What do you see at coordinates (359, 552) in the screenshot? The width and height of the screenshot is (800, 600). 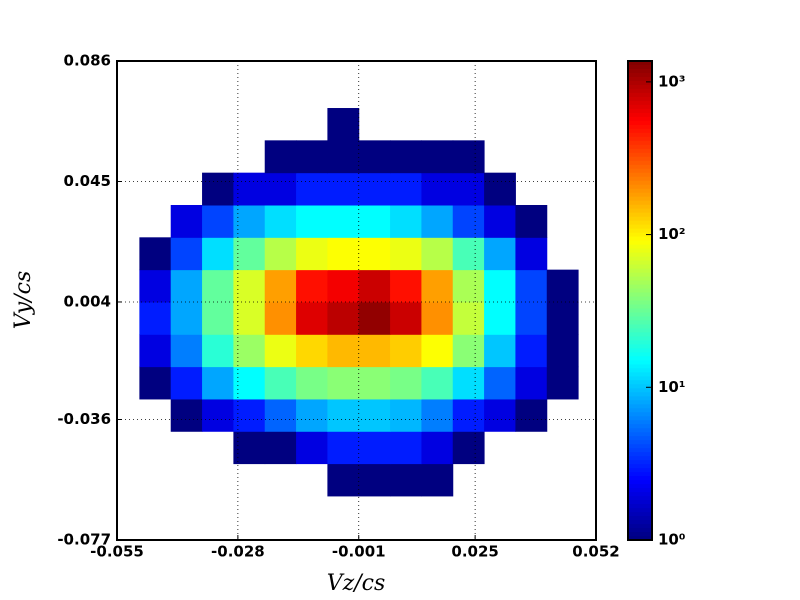 I see `x-tick-label: -0.001` at bounding box center [359, 552].